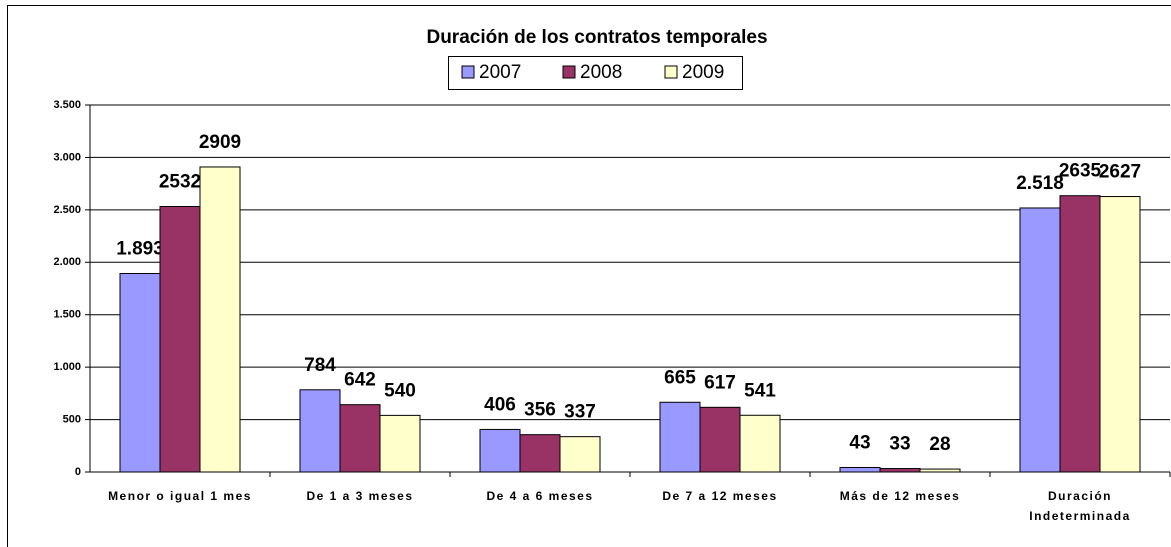 The image size is (1171, 547). Describe the element at coordinates (720, 496) in the screenshot. I see `x-tick-label: De 7 a 12 meses` at that location.